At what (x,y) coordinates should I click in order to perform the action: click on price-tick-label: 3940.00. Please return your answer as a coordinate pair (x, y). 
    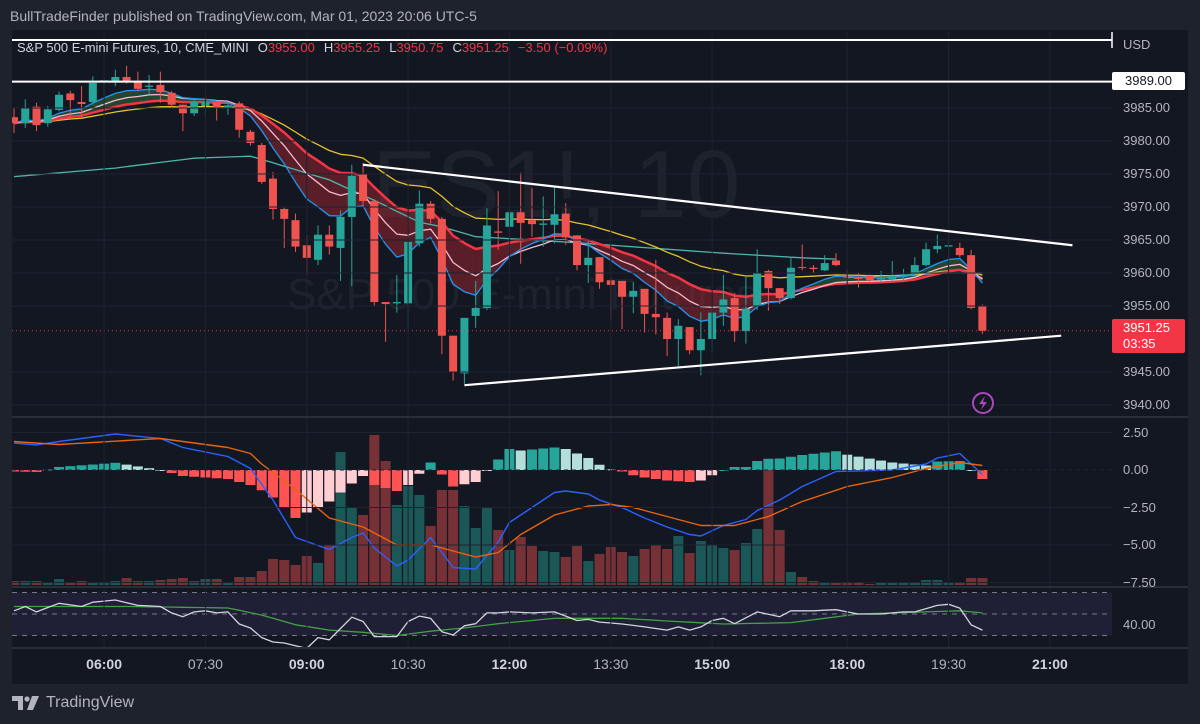
    Looking at the image, I should click on (1146, 404).